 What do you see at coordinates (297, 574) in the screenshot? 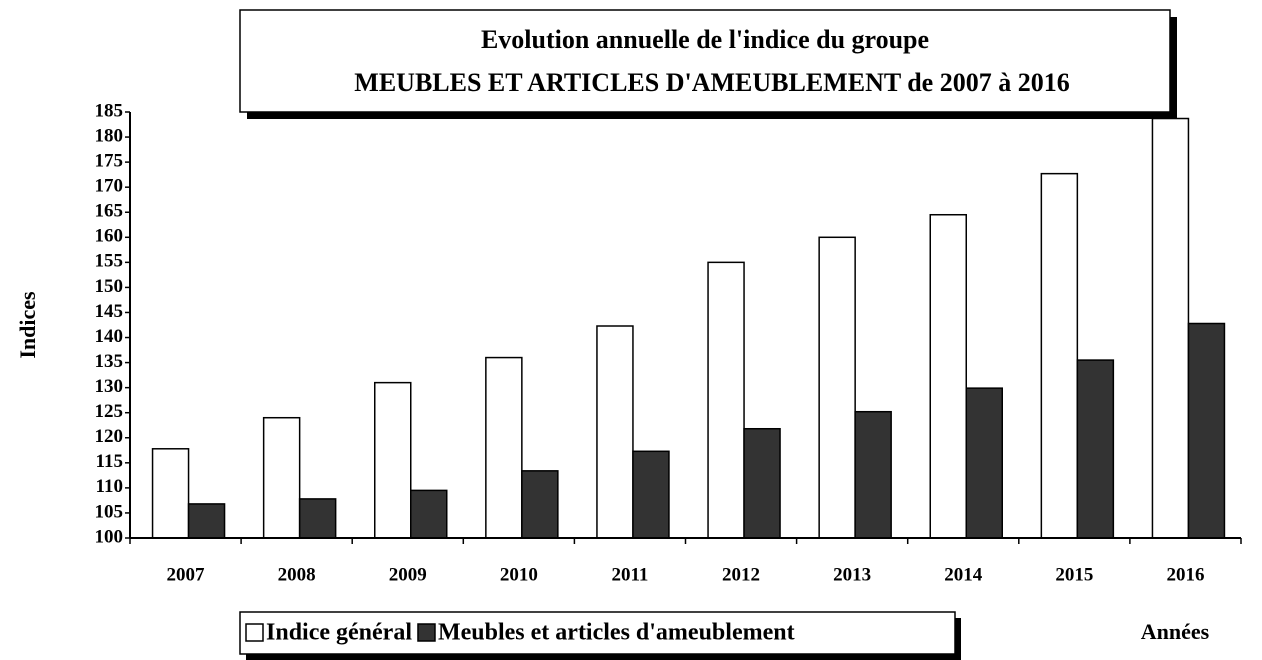
I see `x-tick-label: 2008` at bounding box center [297, 574].